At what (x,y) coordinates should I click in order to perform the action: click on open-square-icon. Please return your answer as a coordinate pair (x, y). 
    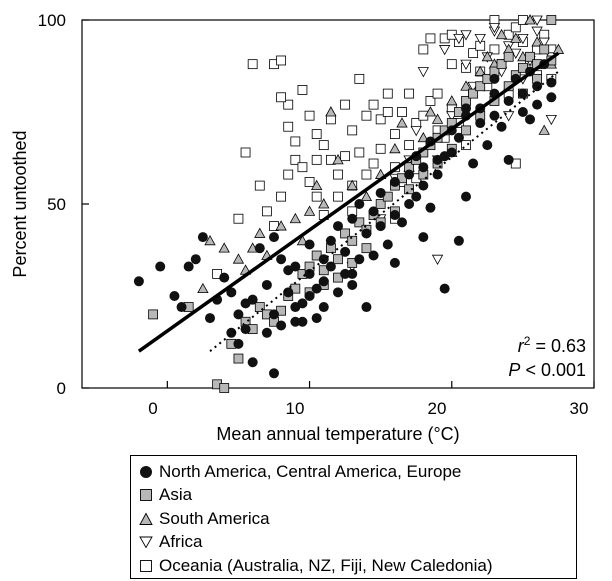
    Looking at the image, I should click on (146, 566).